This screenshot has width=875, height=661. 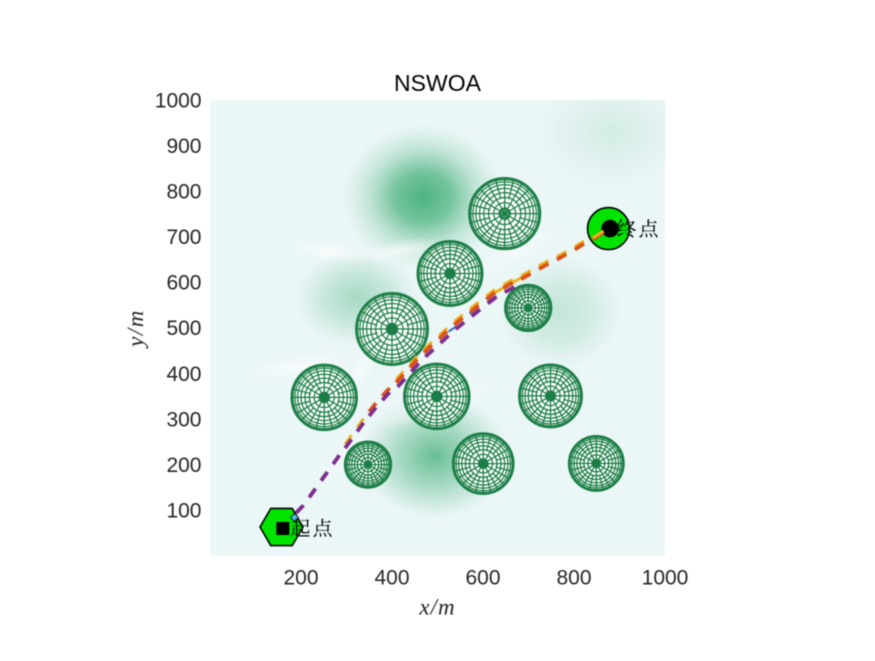 What do you see at coordinates (135, 329) in the screenshot?
I see `svg-text: y/m` at bounding box center [135, 329].